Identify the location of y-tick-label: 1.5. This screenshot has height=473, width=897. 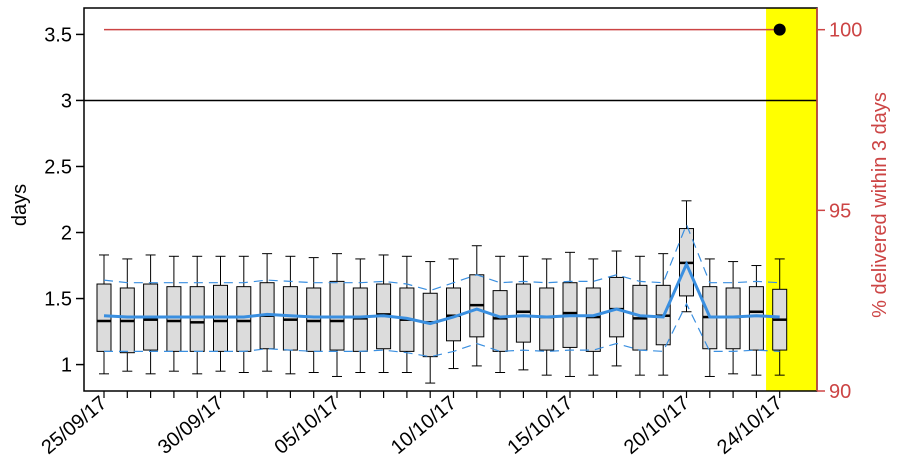
(58, 300).